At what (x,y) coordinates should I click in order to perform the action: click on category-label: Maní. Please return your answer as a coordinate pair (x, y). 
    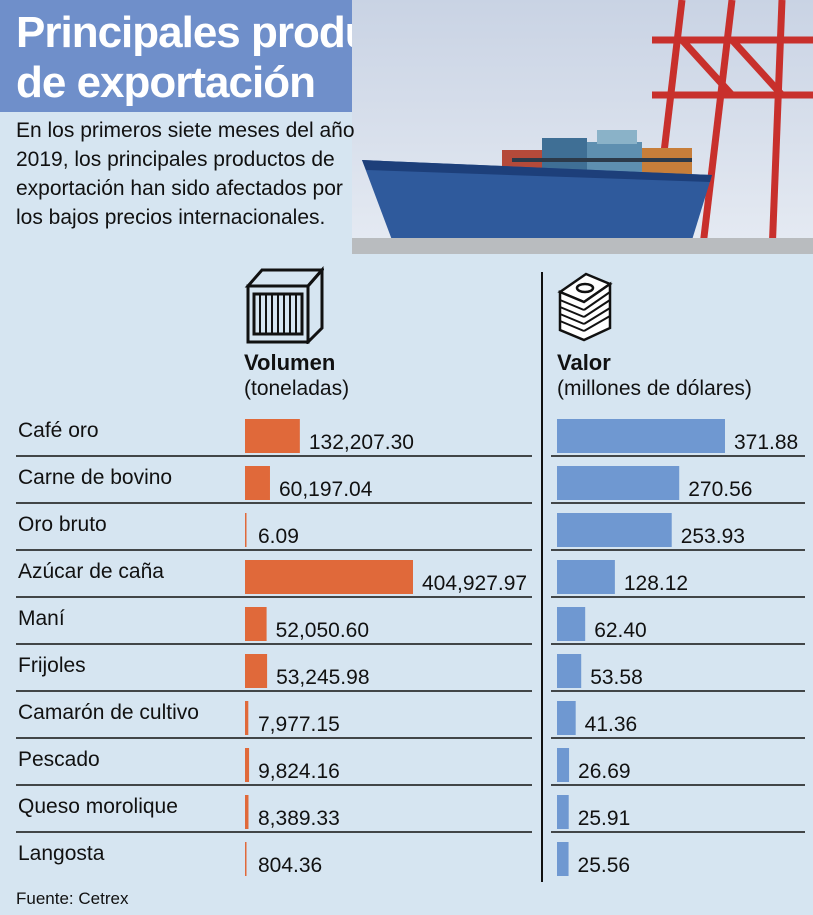
    Looking at the image, I should click on (41, 618).